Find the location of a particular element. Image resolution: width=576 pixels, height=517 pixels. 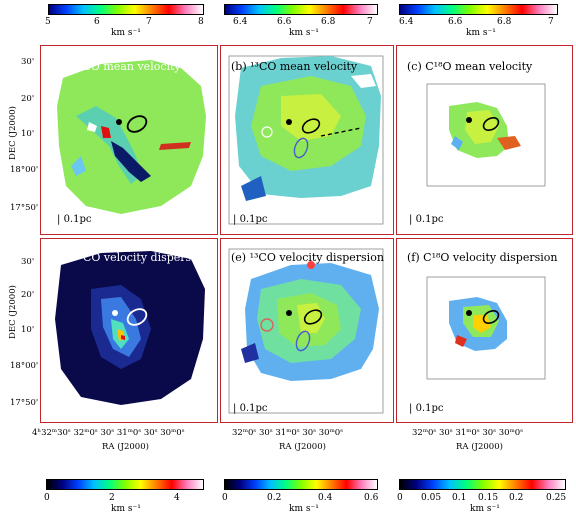

colorbar-bottom-3-tick-5: 0.25 is located at coordinates (556, 498).